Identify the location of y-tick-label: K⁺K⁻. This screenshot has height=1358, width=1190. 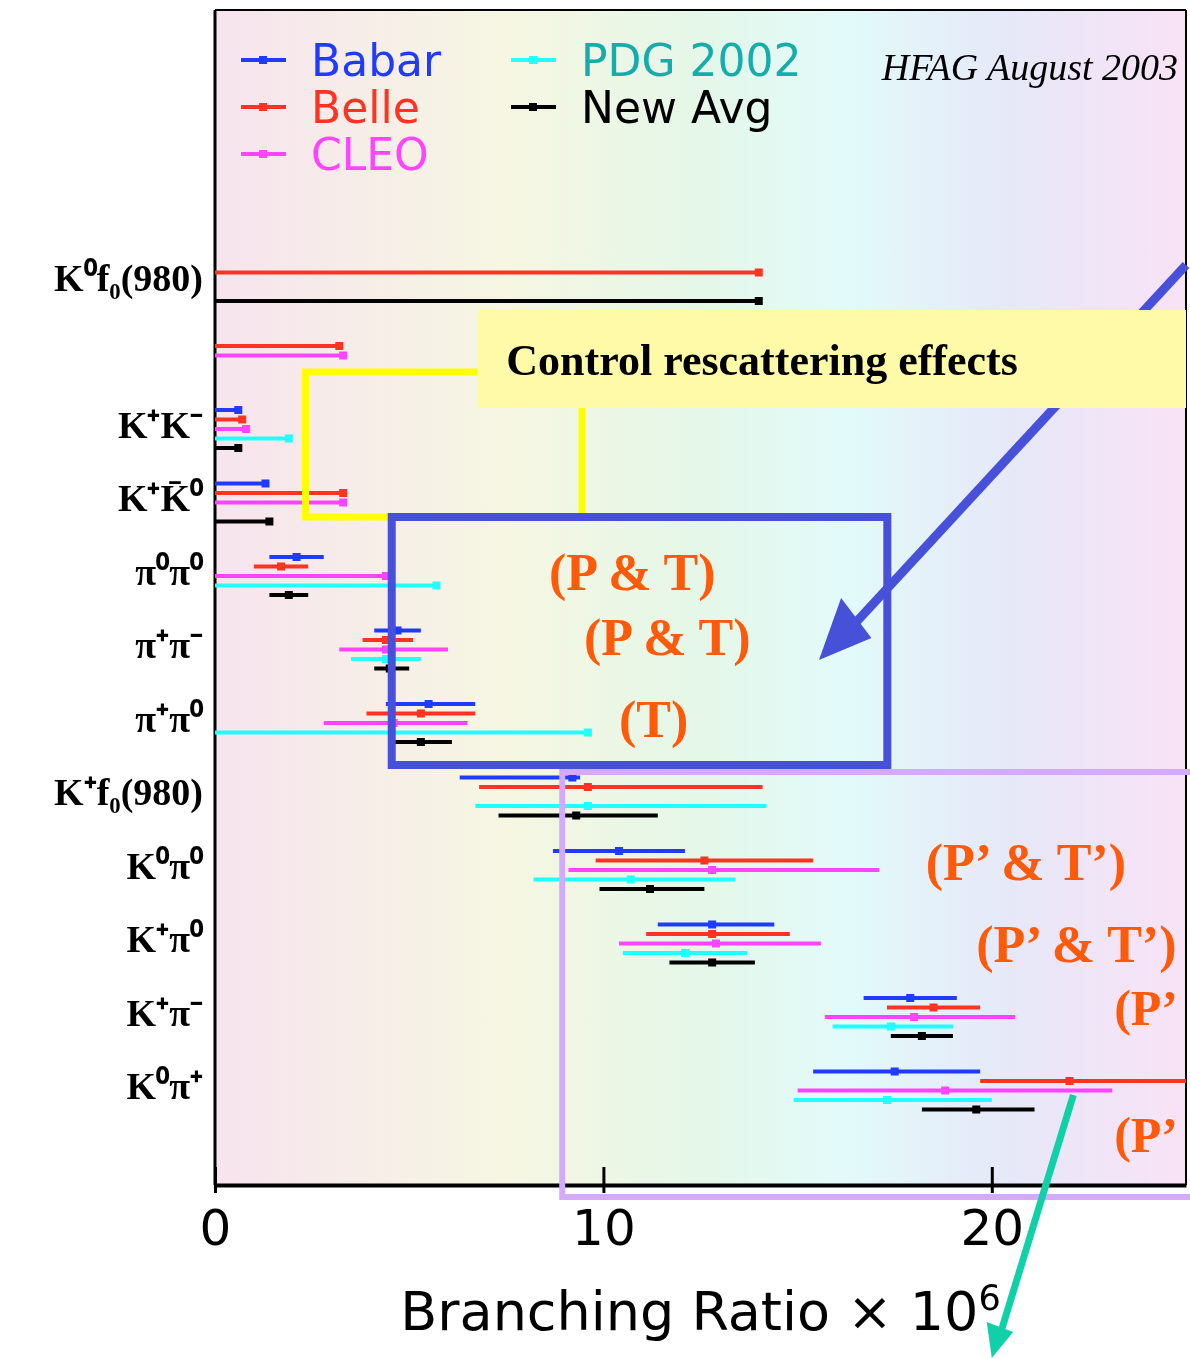
(160, 424).